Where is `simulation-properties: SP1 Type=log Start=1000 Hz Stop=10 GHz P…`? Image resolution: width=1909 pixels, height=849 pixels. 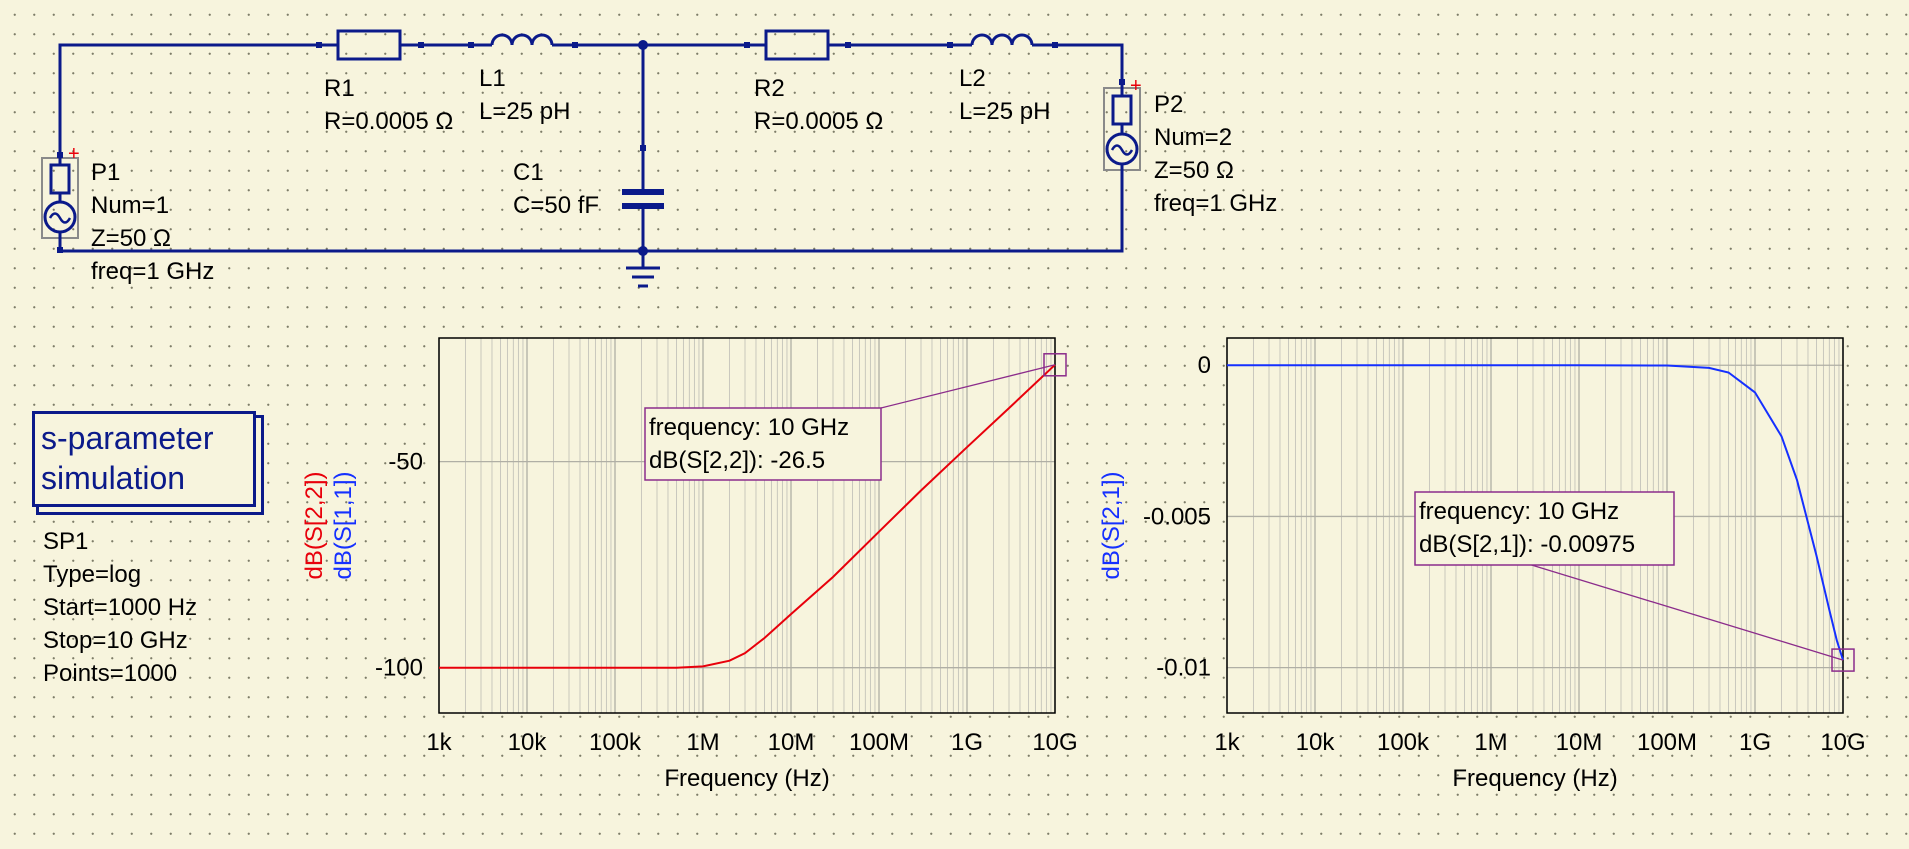
simulation-properties: SP1 Type=log Start=1000 Hz Stop=10 GHz P… is located at coordinates (120, 607).